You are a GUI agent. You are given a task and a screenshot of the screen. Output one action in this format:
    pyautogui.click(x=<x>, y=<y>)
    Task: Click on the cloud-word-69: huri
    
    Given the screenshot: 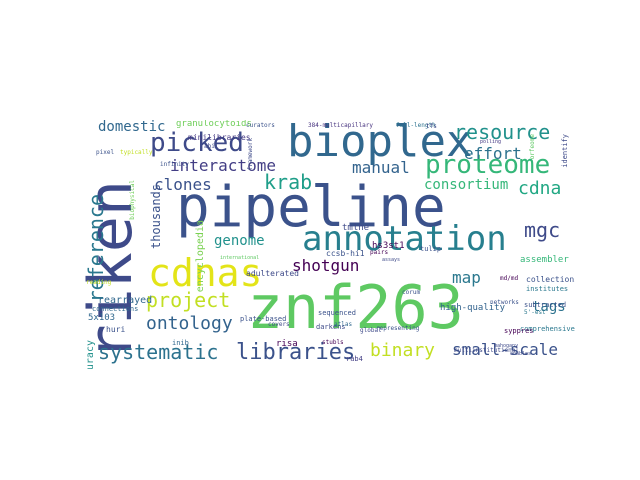 What is the action you would take?
    pyautogui.click(x=115, y=330)
    